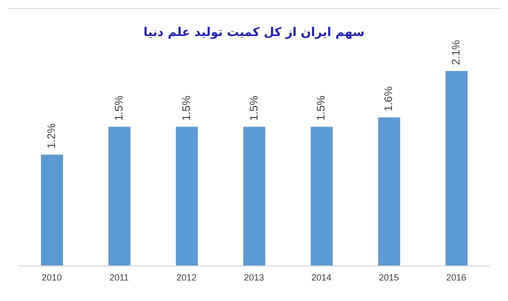 Image resolution: width=508 pixels, height=301 pixels. What do you see at coordinates (52, 136) in the screenshot?
I see `data-label: 1.2%` at bounding box center [52, 136].